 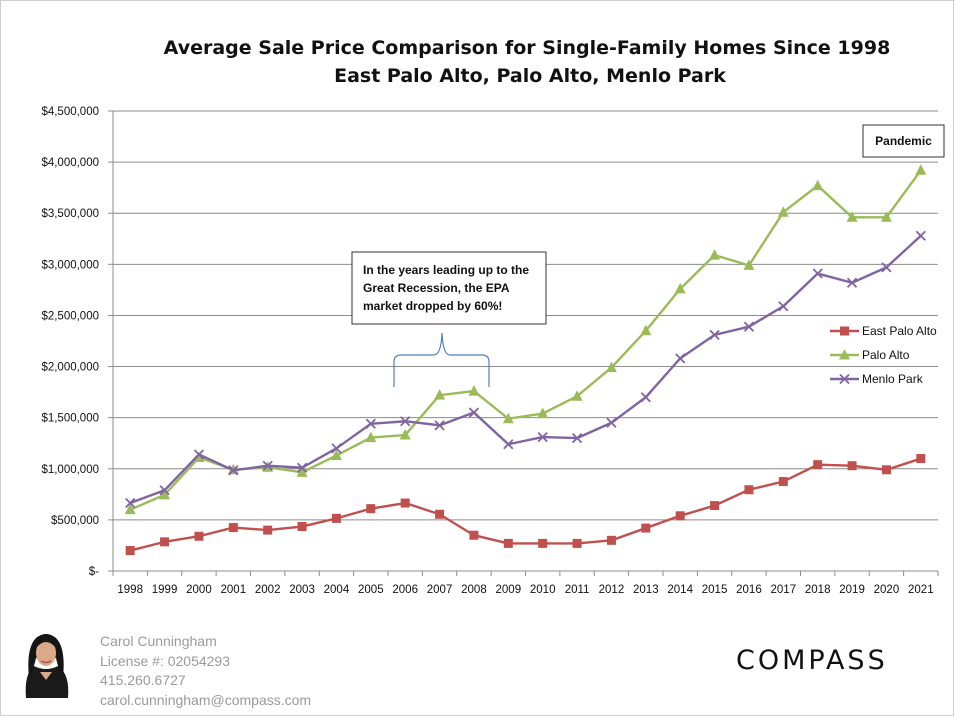 I want to click on y-tick-label: $1,000,000, so click(x=70, y=470).